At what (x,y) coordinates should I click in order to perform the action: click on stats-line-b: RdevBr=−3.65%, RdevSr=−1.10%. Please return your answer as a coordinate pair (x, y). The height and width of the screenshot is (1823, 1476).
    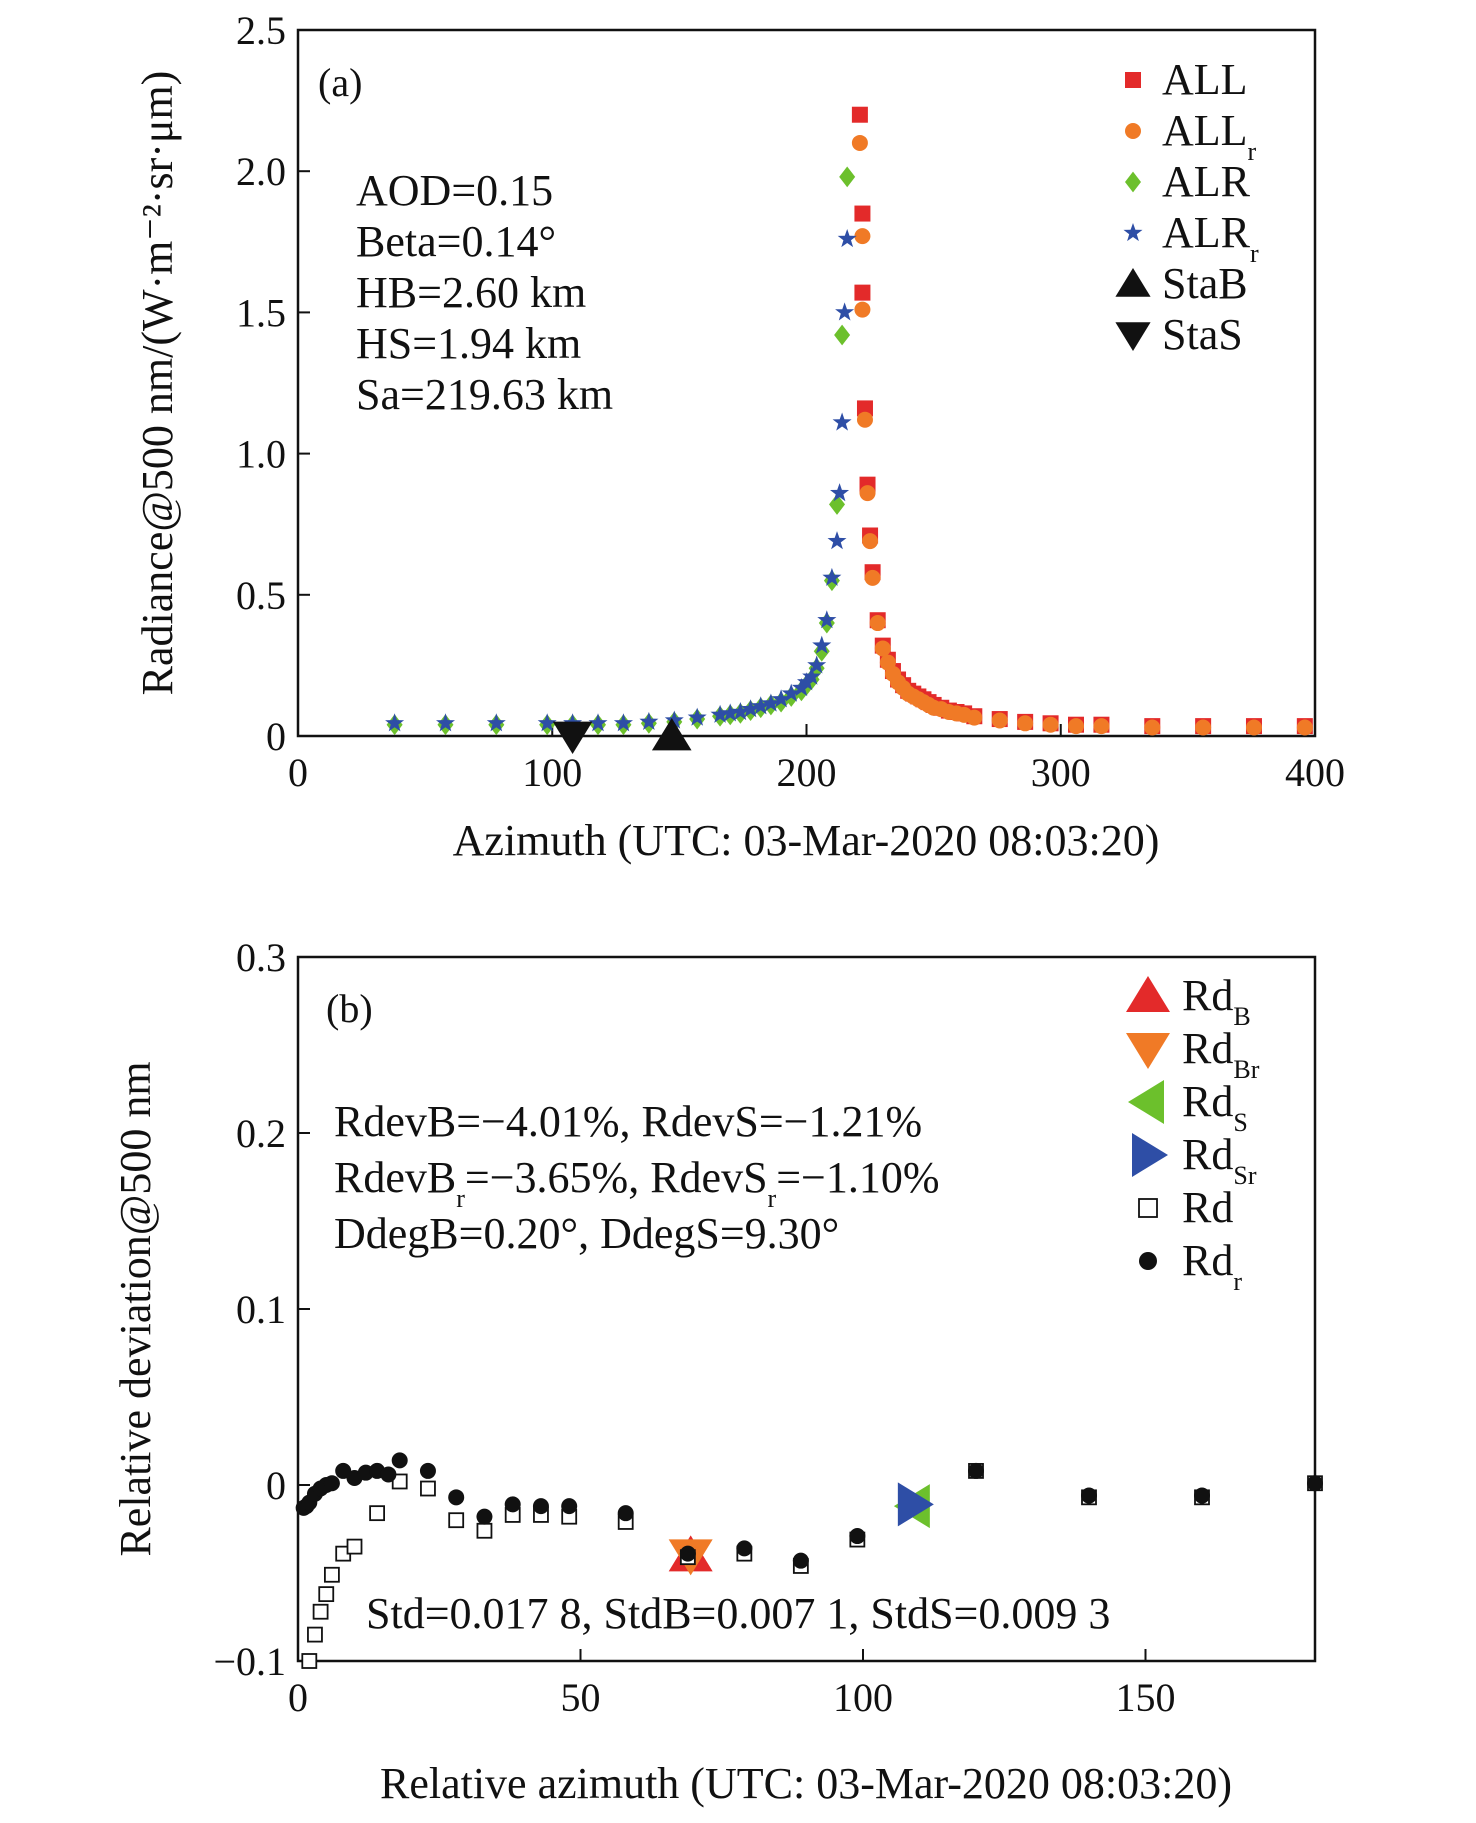
    Looking at the image, I should click on (637, 1183).